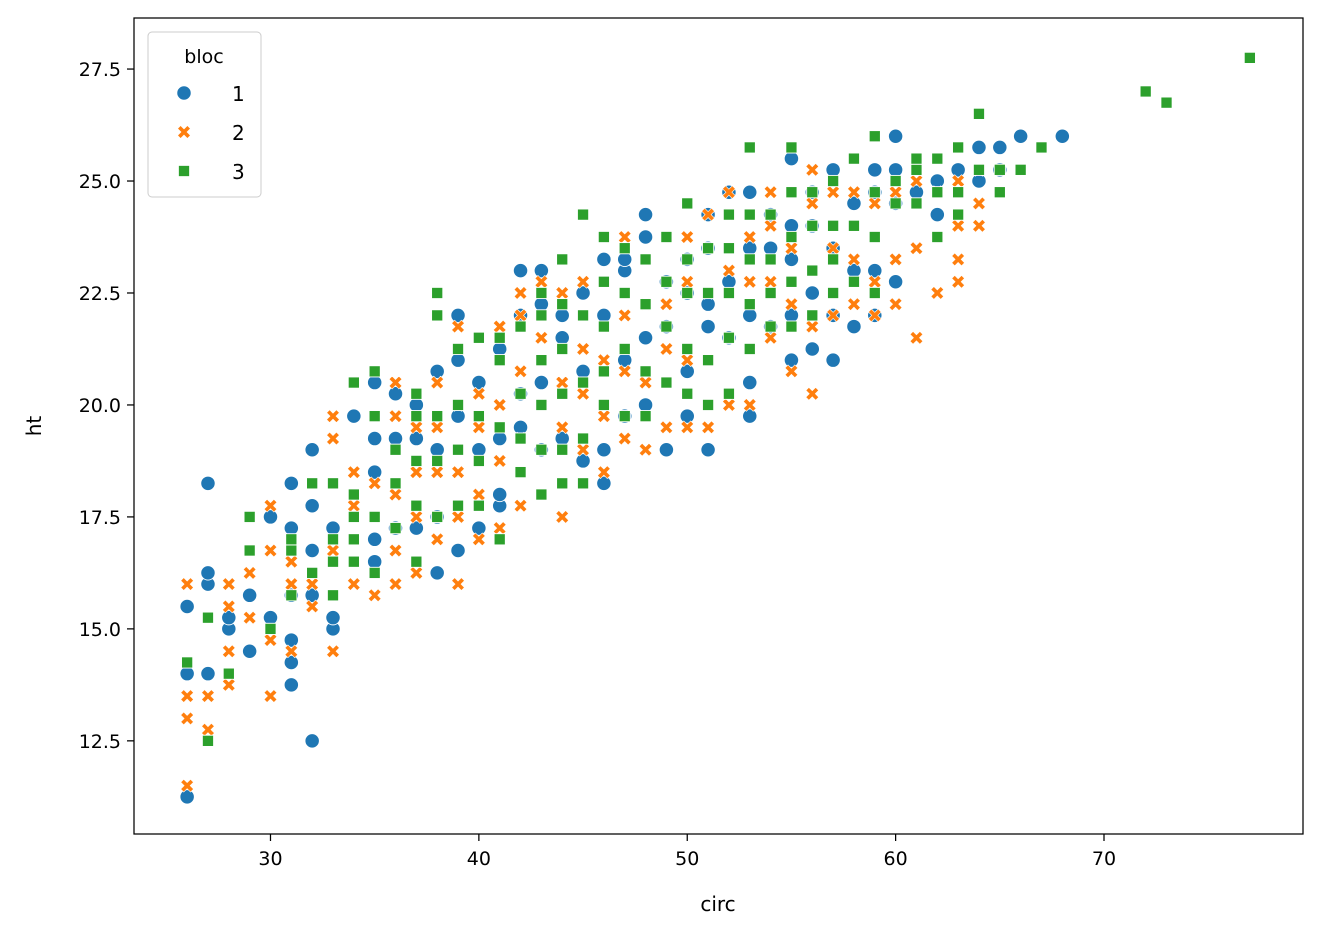  What do you see at coordinates (100, 630) in the screenshot?
I see `y-tick-label: 15.0` at bounding box center [100, 630].